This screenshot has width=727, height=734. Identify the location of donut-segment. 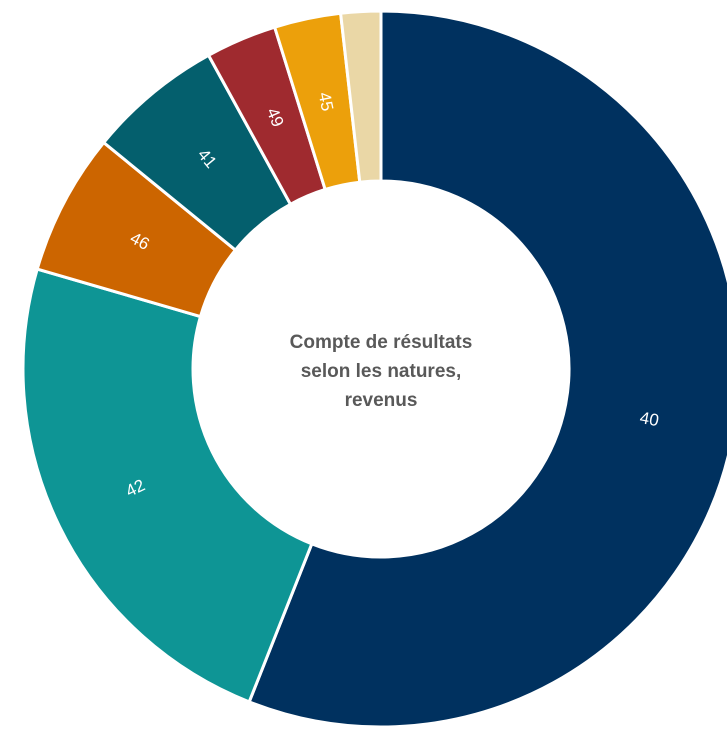
(360, 96).